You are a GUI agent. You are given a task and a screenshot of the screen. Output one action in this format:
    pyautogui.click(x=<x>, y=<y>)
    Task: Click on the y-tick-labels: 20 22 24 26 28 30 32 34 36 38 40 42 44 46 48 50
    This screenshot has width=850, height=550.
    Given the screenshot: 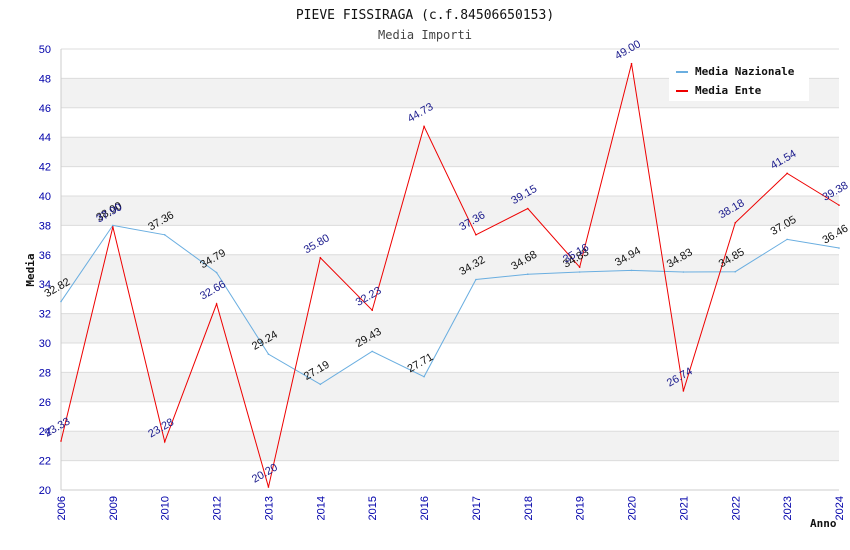 What is the action you would take?
    pyautogui.click(x=45, y=270)
    